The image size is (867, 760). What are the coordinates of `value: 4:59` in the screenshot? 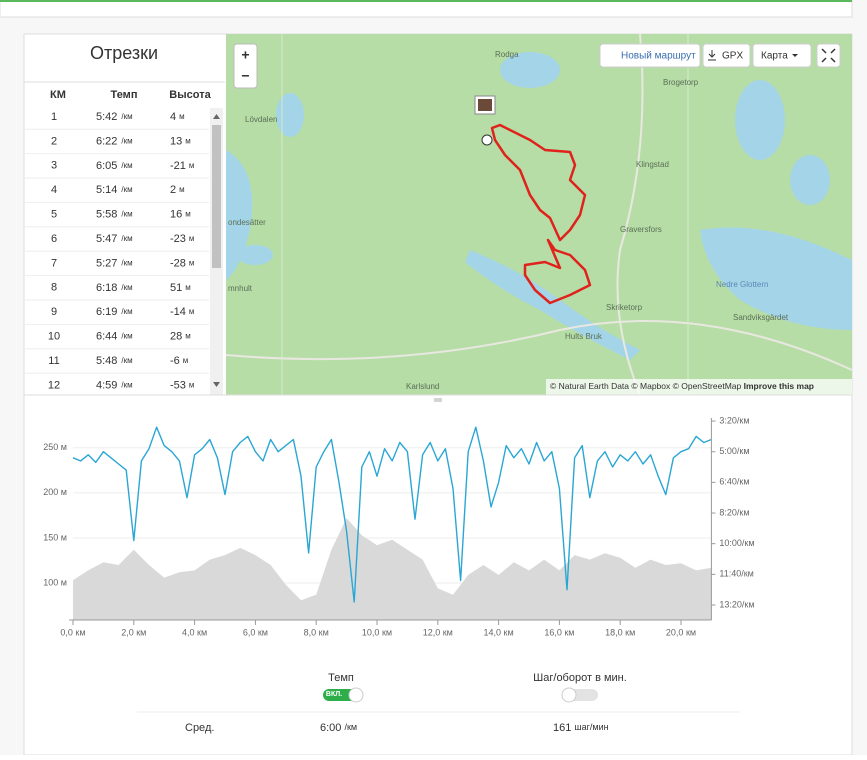 It's located at (106, 385).